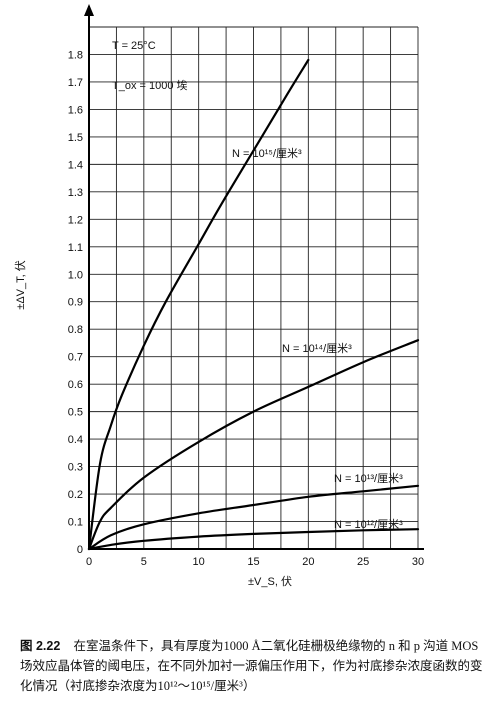 Image resolution: width=500 pixels, height=714 pixels. I want to click on y-tick-label: 0.9, so click(75, 303).